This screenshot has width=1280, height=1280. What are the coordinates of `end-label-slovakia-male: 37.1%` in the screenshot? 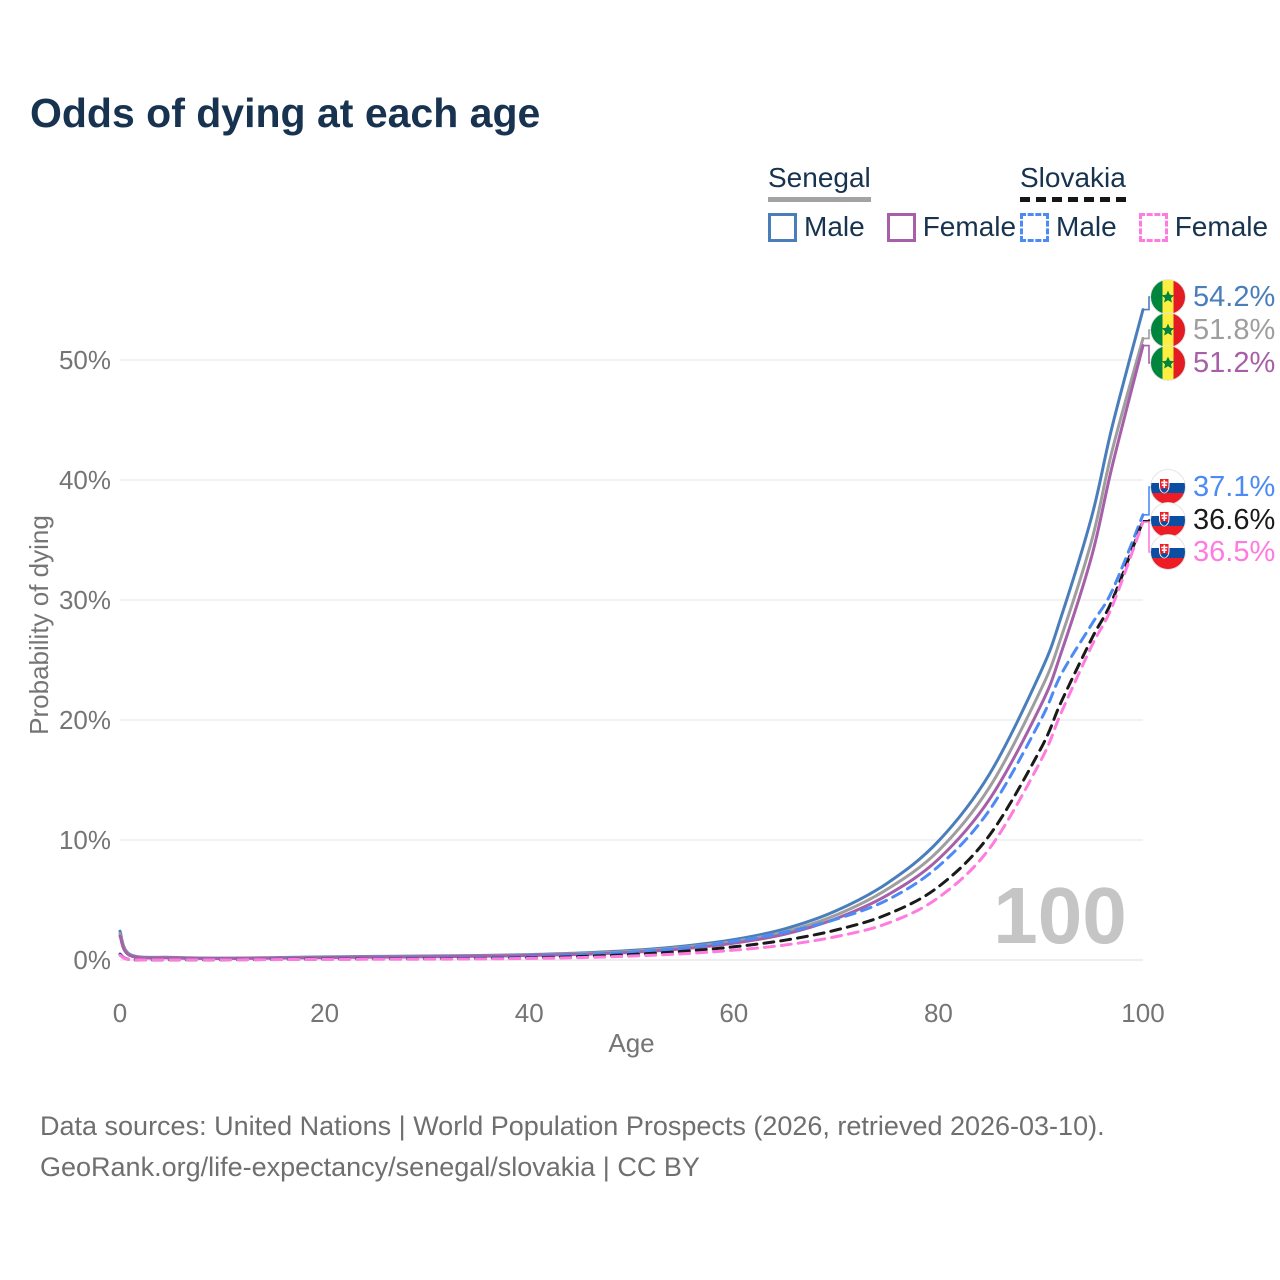 It's located at (1212, 487).